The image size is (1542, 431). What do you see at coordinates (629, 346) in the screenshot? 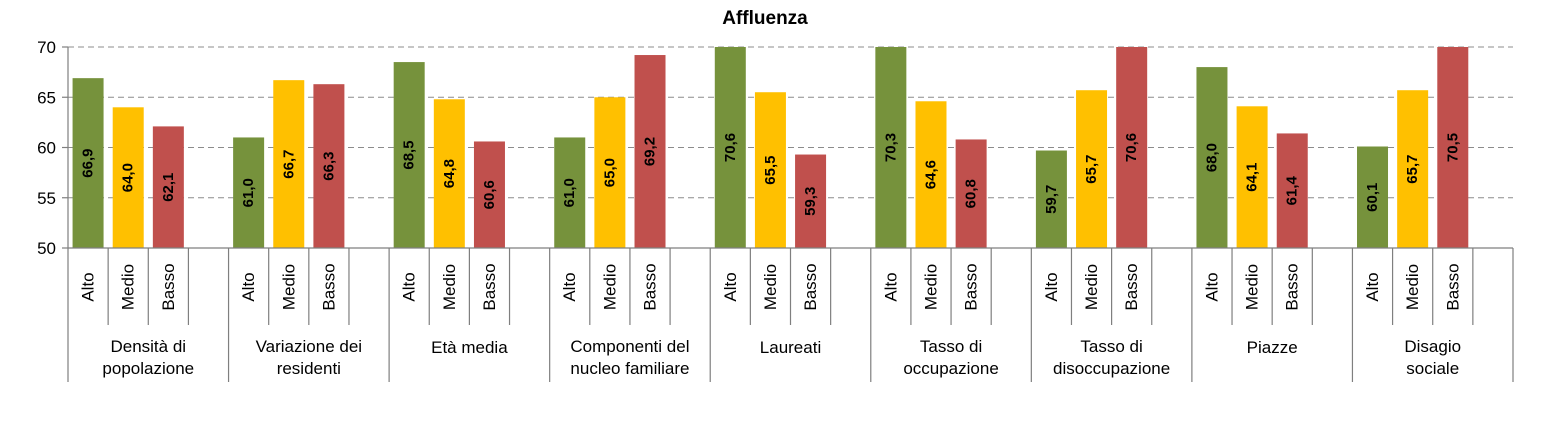
I see `category-label: Componenti del` at bounding box center [629, 346].